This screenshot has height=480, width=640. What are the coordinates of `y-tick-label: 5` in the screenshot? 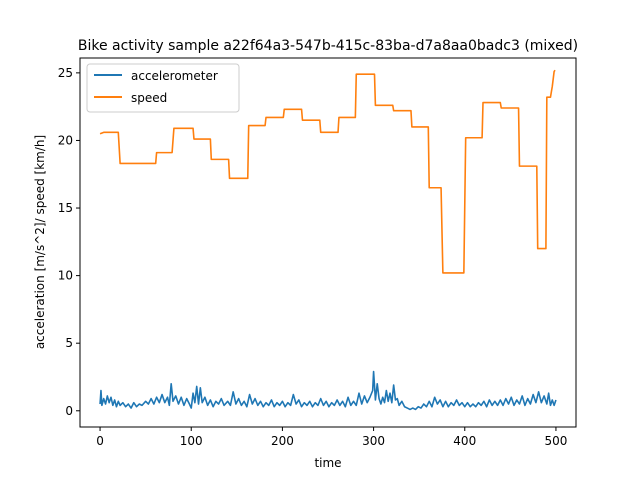 It's located at (69, 343).